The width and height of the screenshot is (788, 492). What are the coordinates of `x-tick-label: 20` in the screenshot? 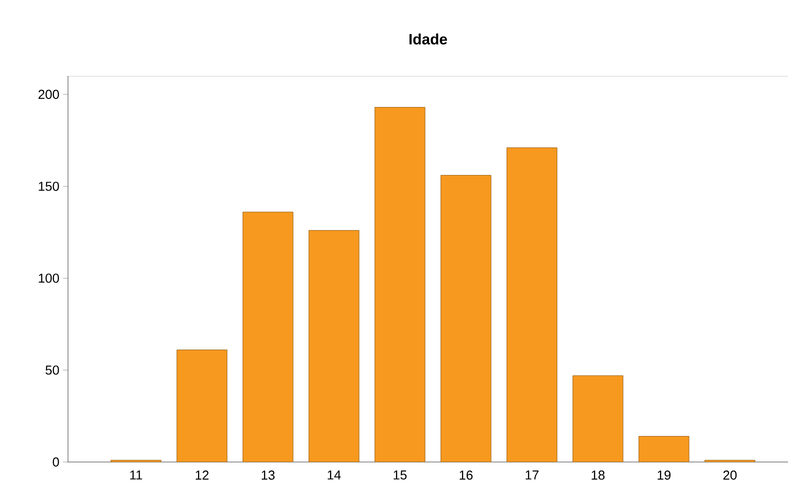 It's located at (730, 475).